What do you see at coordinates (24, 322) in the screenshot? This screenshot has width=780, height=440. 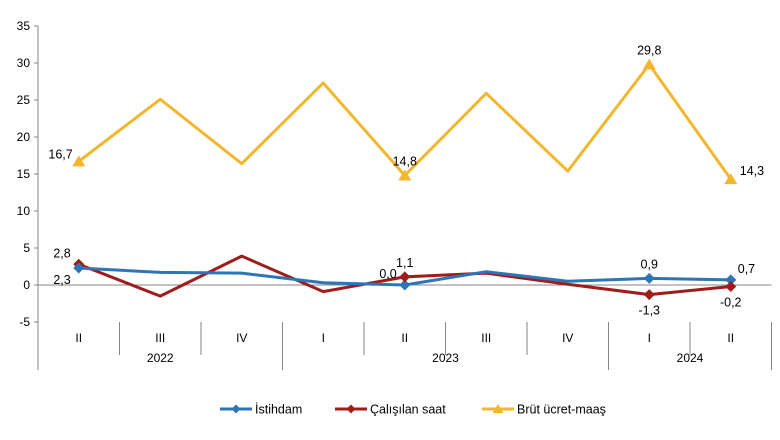 I see `y-tick-label: -5` at bounding box center [24, 322].